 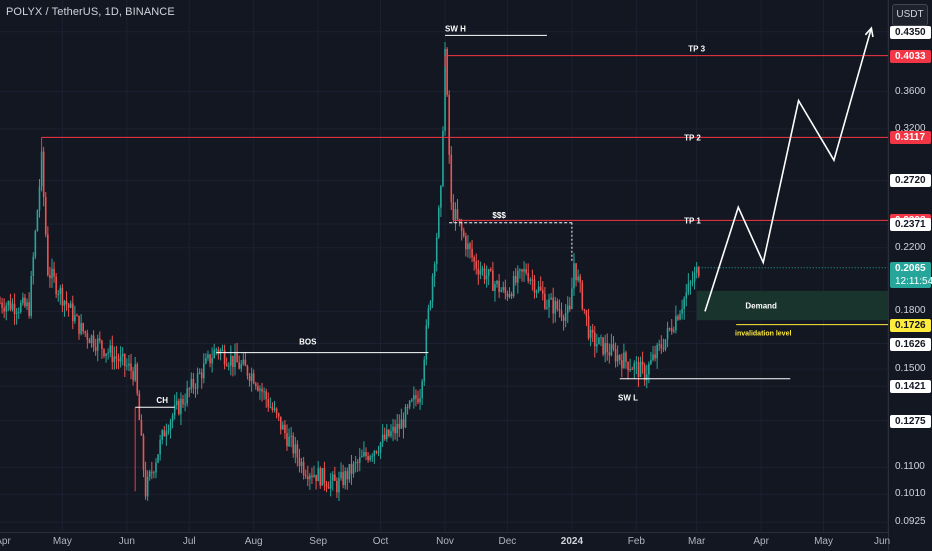 I want to click on label-invalidation: invalidation level, so click(x=763, y=334).